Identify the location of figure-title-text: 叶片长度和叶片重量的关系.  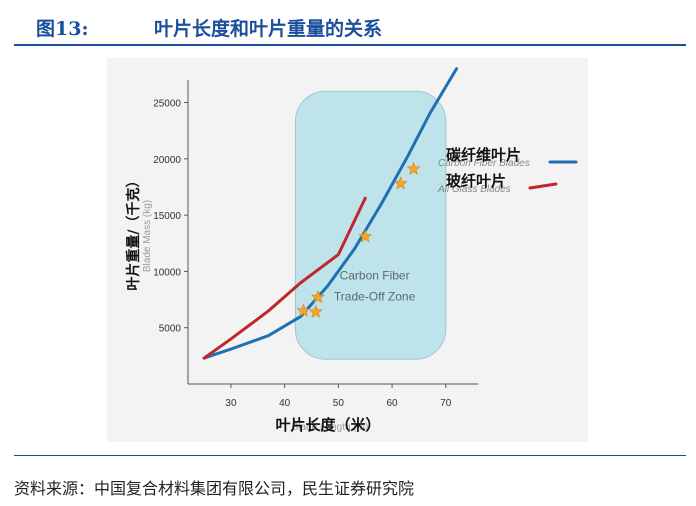
(268, 29).